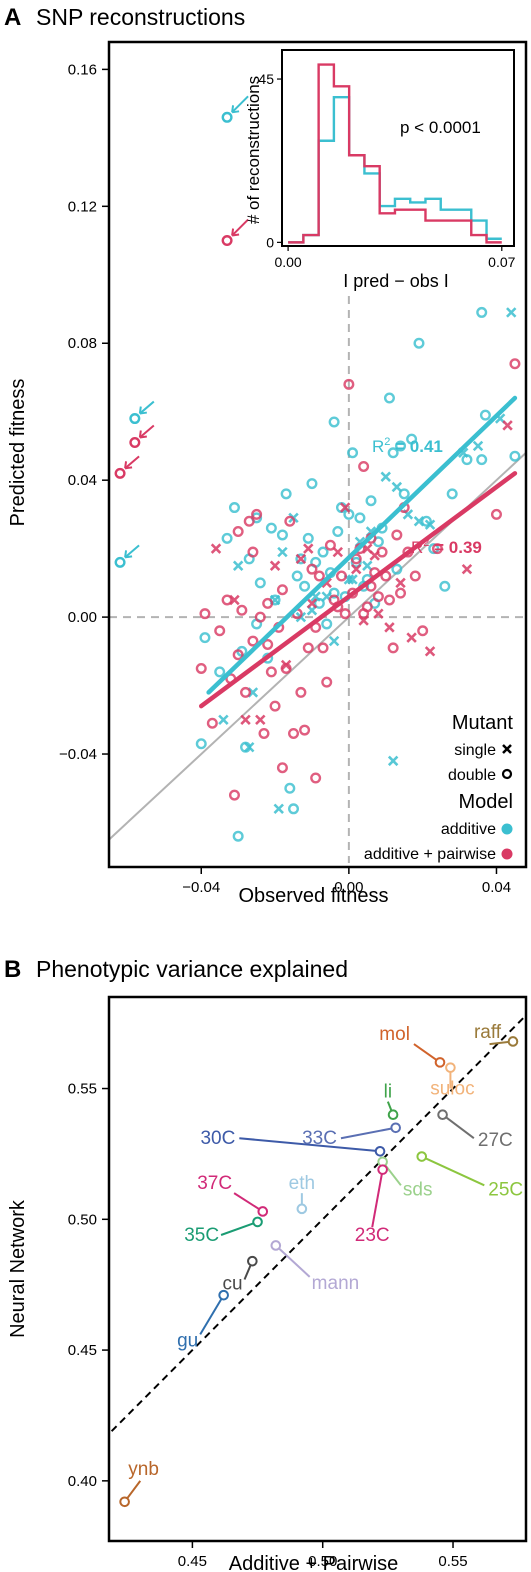 The image size is (531, 1572). I want to click on point-ynb, so click(124, 1502).